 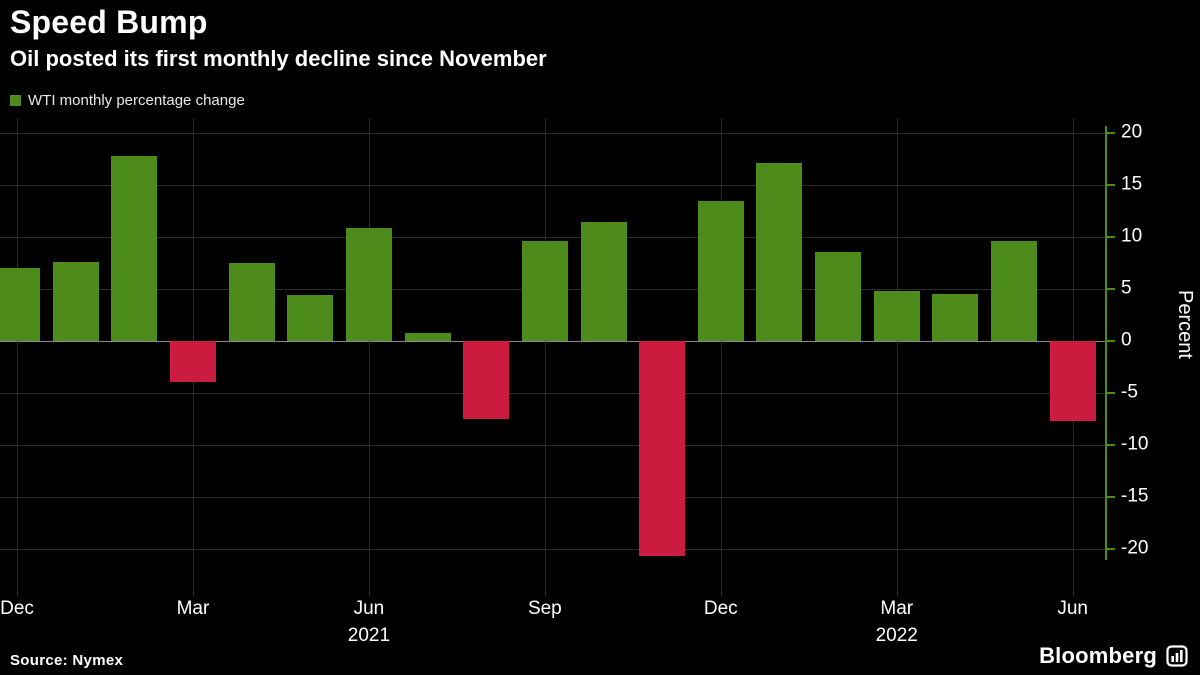 What do you see at coordinates (136, 100) in the screenshot?
I see `legend-label: WTI monthly percentage change` at bounding box center [136, 100].